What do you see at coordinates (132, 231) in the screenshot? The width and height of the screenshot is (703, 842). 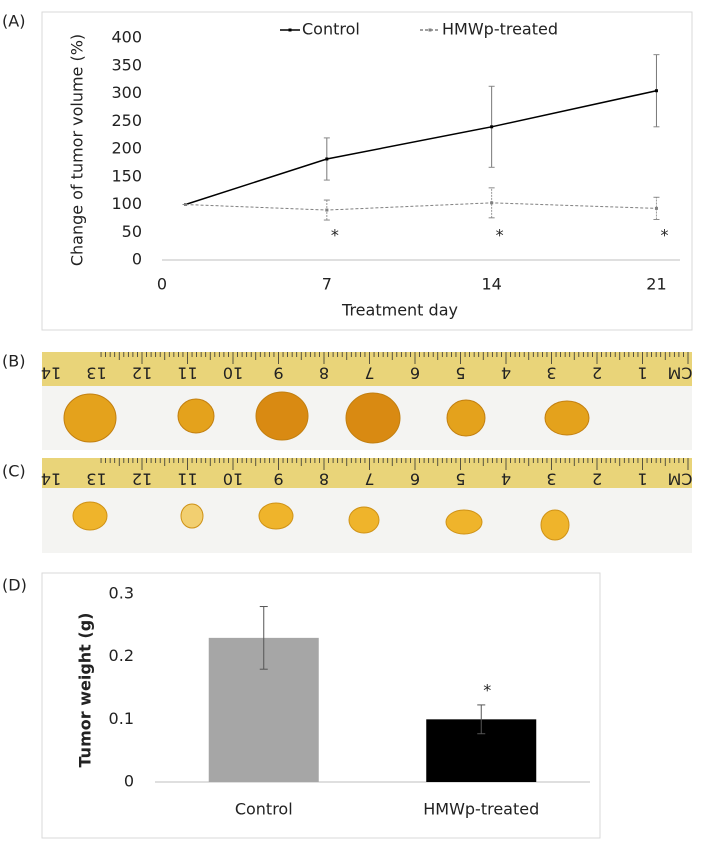 I see `y-tick-label: 50` at bounding box center [132, 231].